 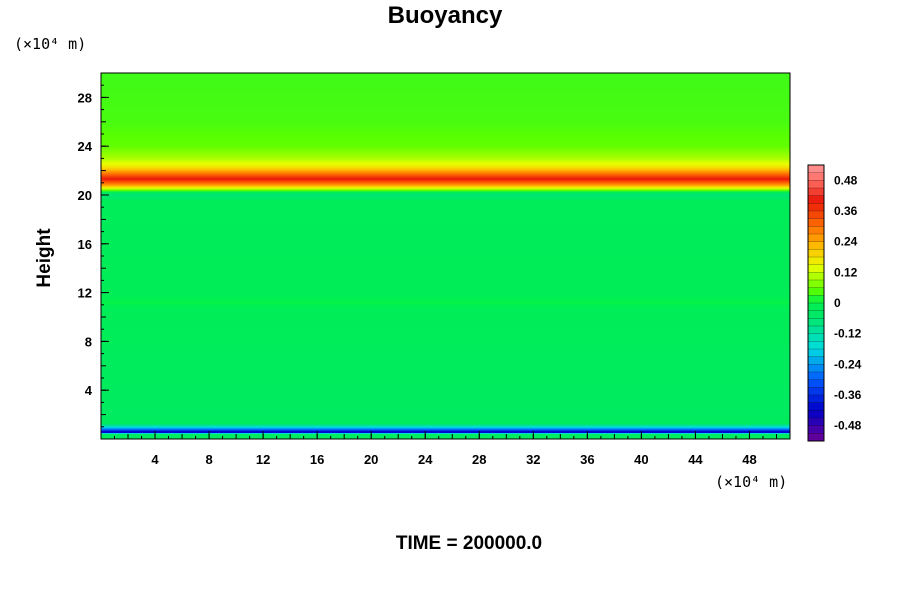 I want to click on y-axis-unit: (×10⁴ m), so click(x=50, y=44).